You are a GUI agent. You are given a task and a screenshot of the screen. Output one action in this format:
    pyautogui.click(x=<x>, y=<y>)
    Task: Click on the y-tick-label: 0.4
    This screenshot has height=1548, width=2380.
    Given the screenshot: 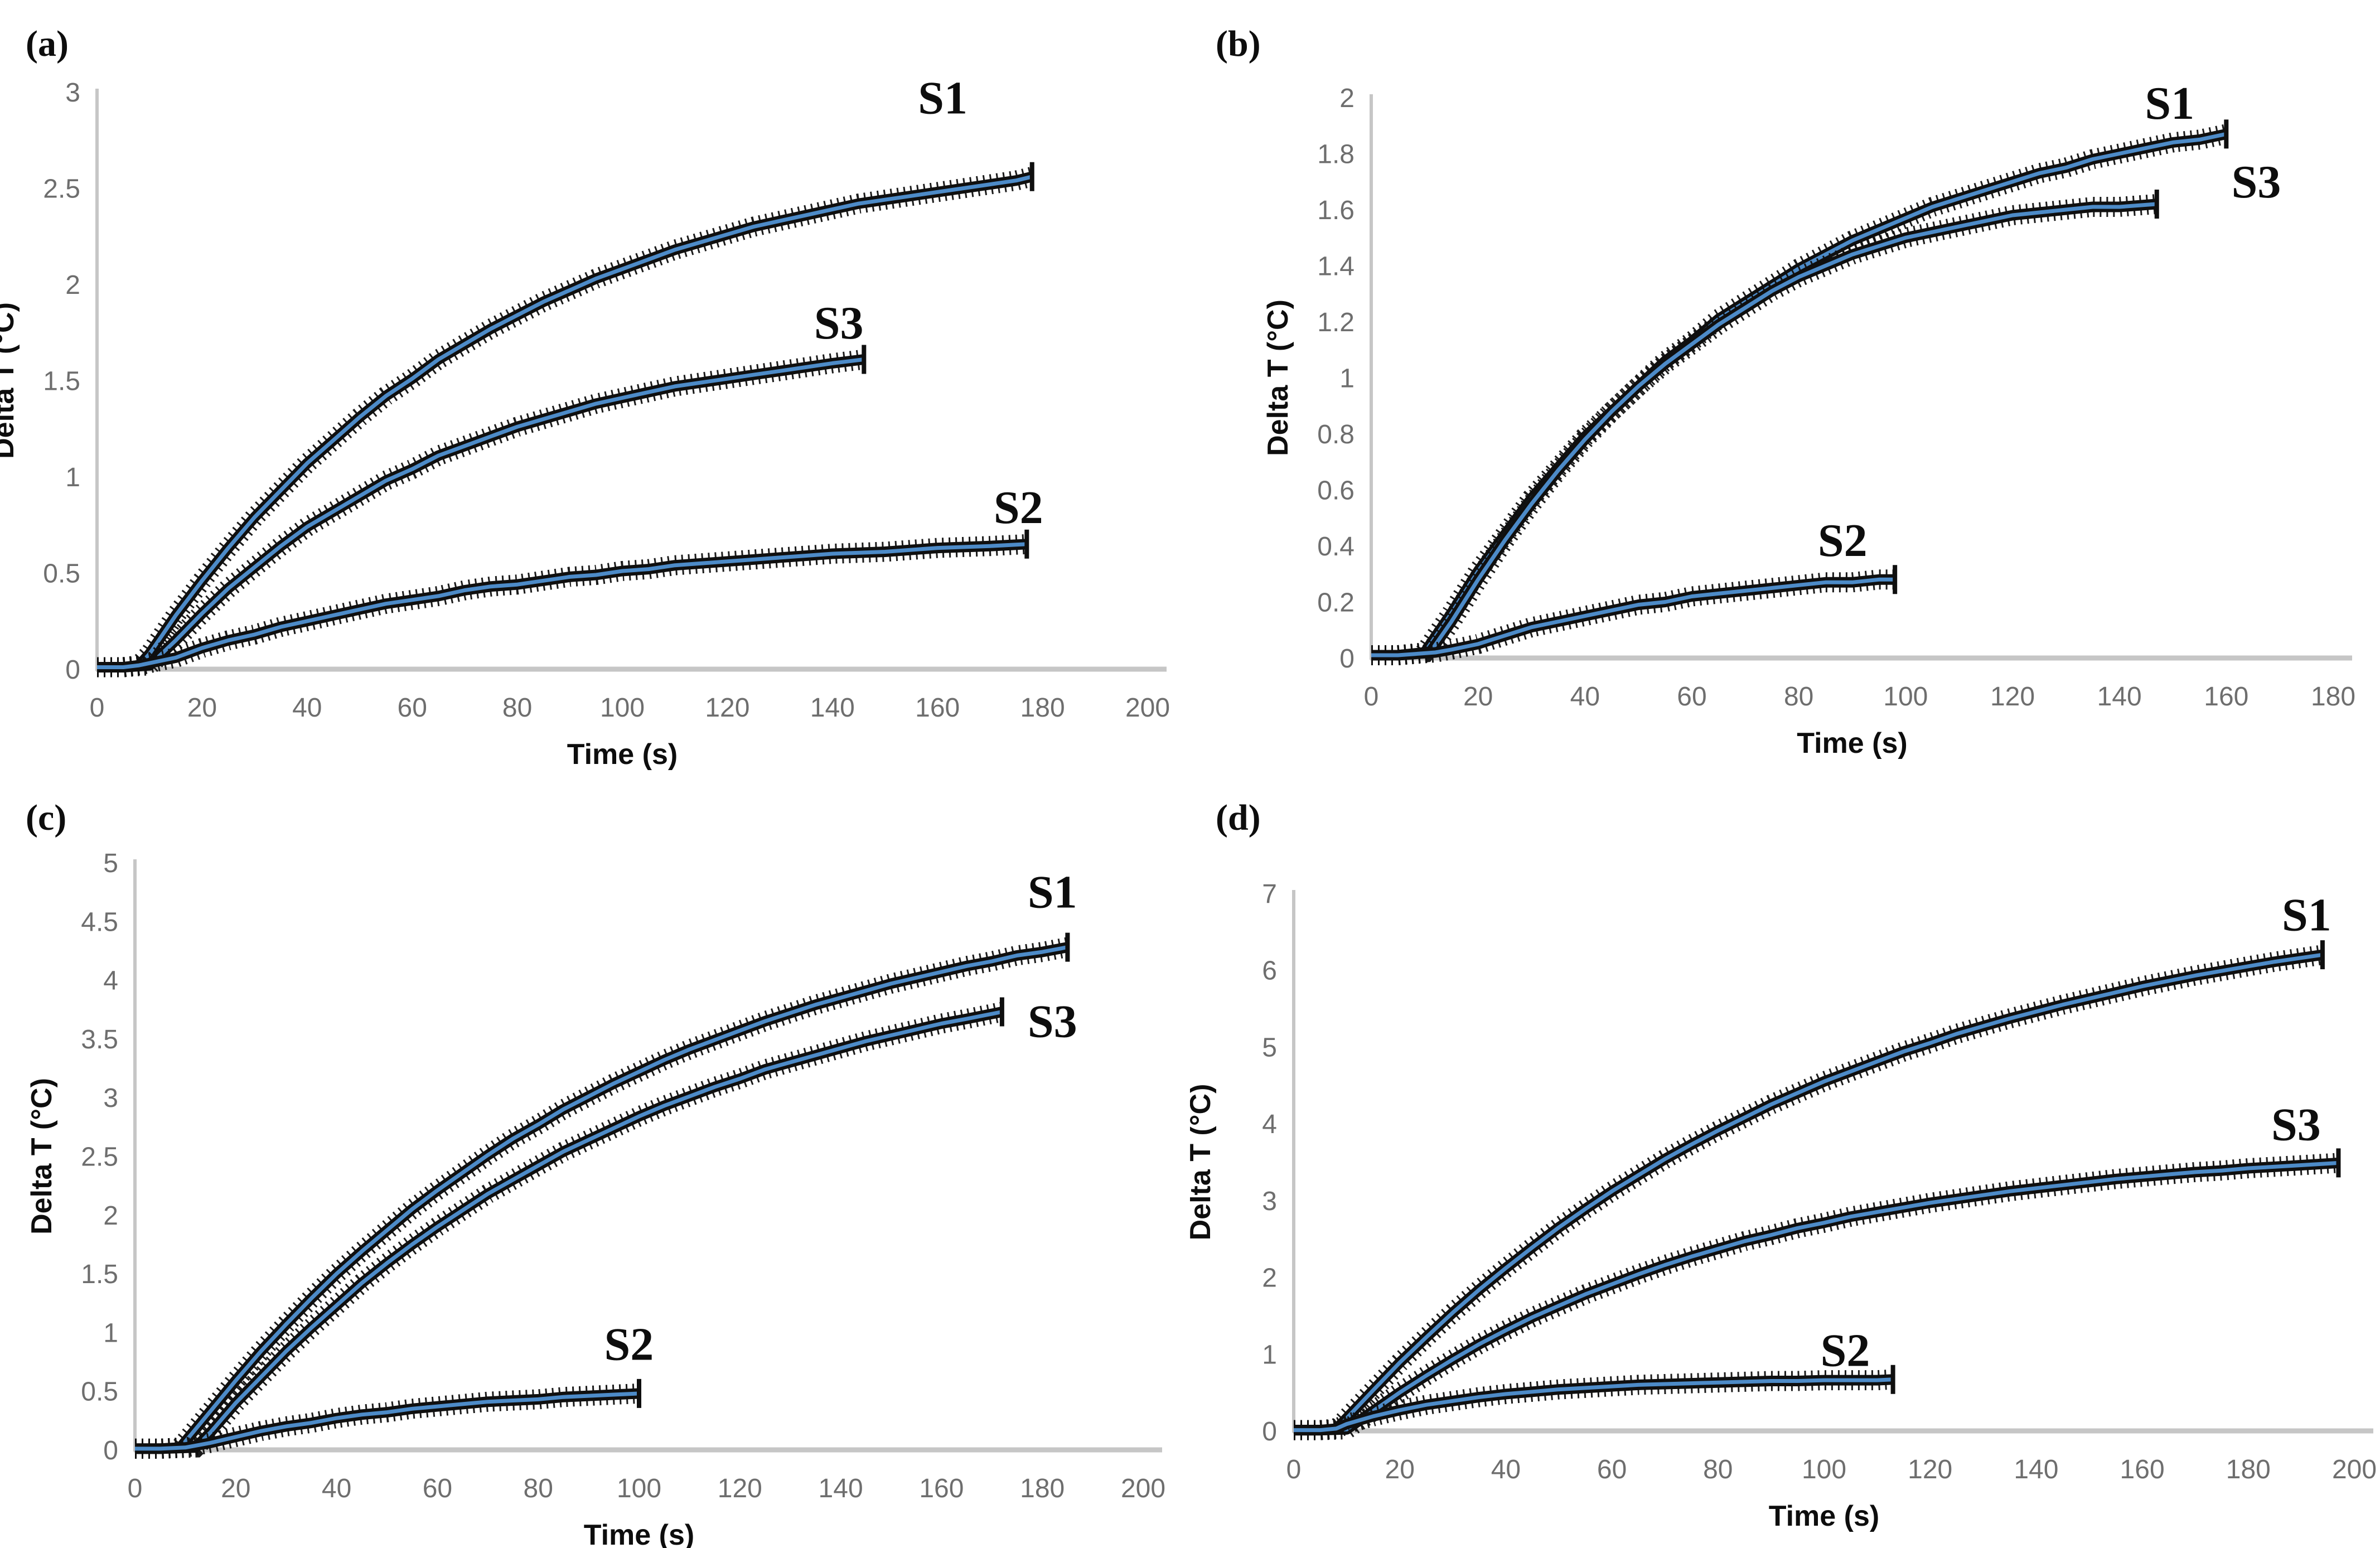 What is the action you would take?
    pyautogui.click(x=1336, y=547)
    